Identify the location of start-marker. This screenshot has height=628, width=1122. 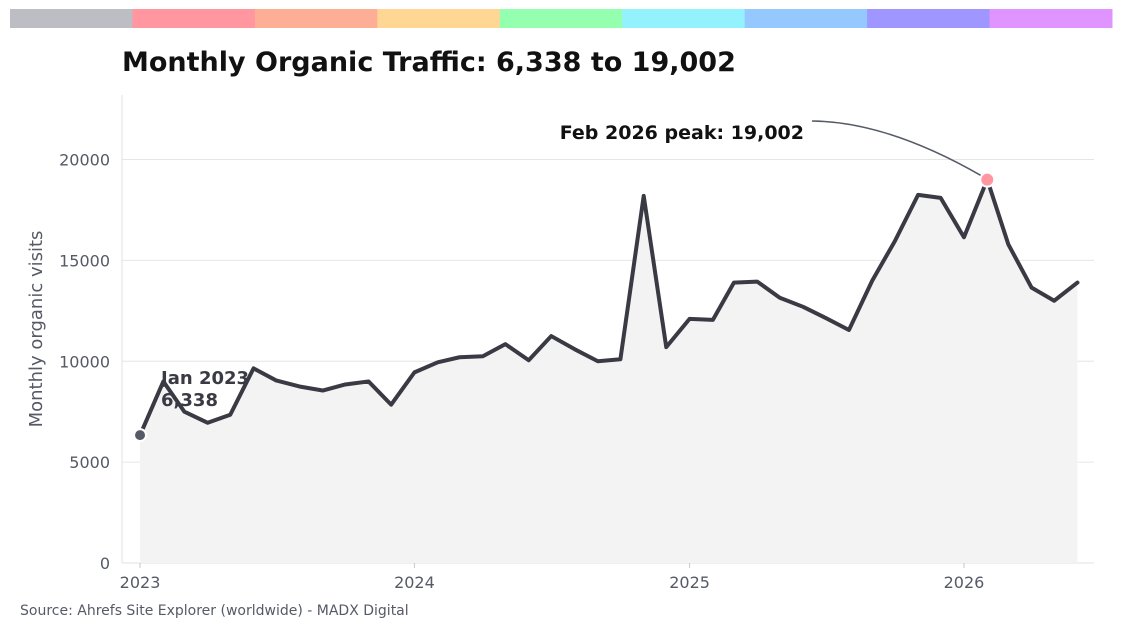
(140, 435).